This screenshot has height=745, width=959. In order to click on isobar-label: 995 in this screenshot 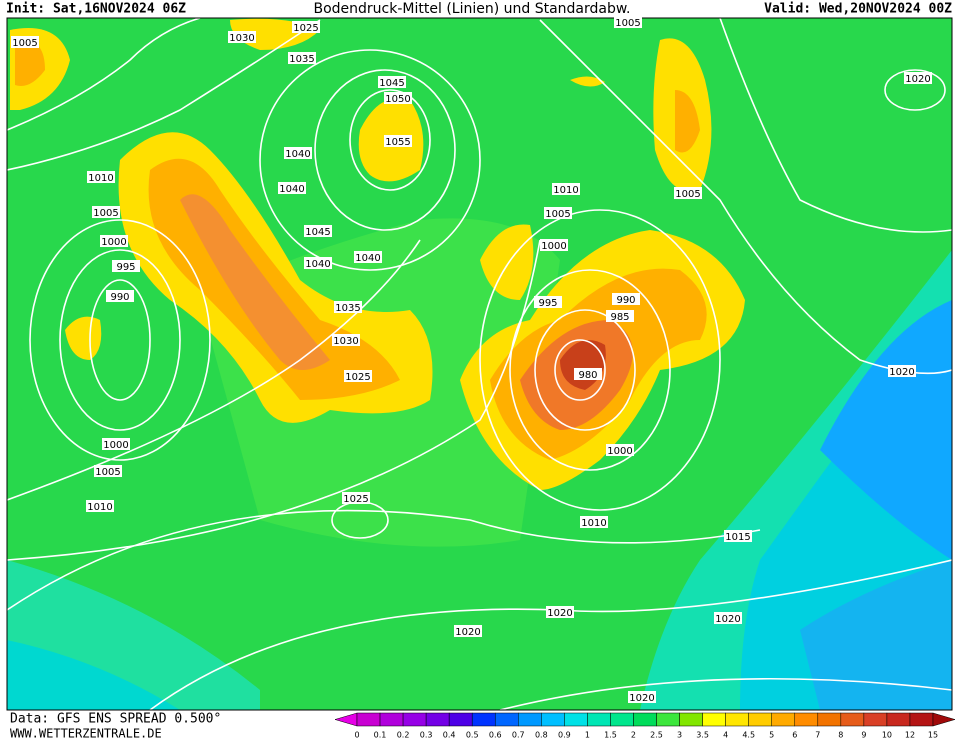, I will do `click(125, 267)`.